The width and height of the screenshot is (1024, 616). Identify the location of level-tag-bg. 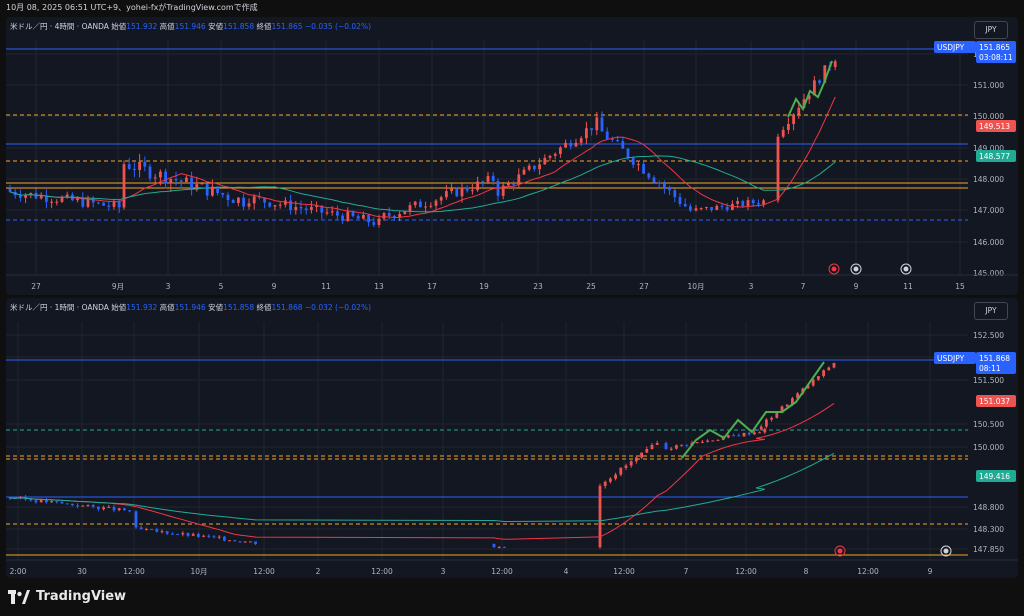
(996, 156).